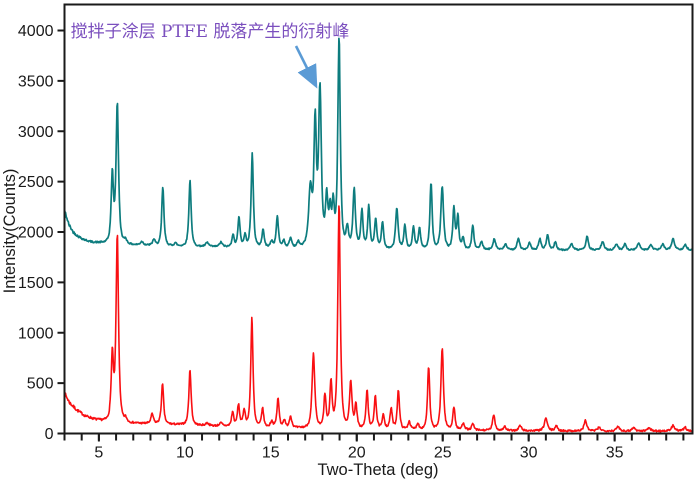 Image resolution: width=700 pixels, height=487 pixels. What do you see at coordinates (36, 182) in the screenshot?
I see `y-tick-label: 2500` at bounding box center [36, 182].